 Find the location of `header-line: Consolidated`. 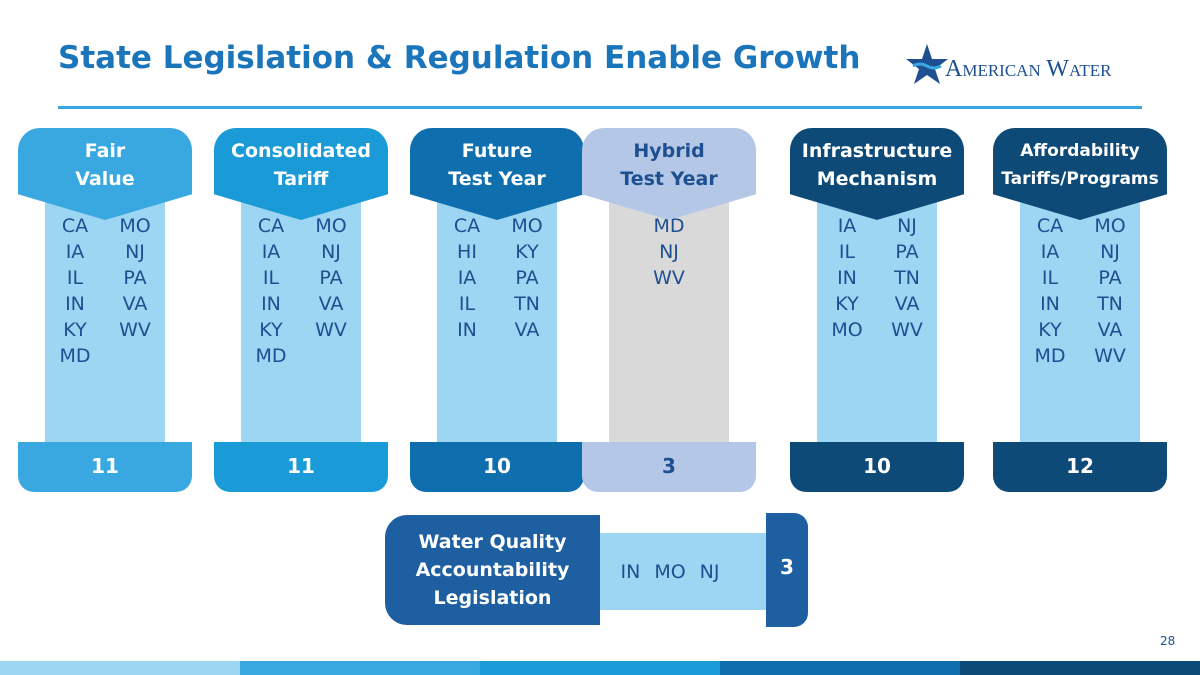

header-line: Consolidated is located at coordinates (301, 151).